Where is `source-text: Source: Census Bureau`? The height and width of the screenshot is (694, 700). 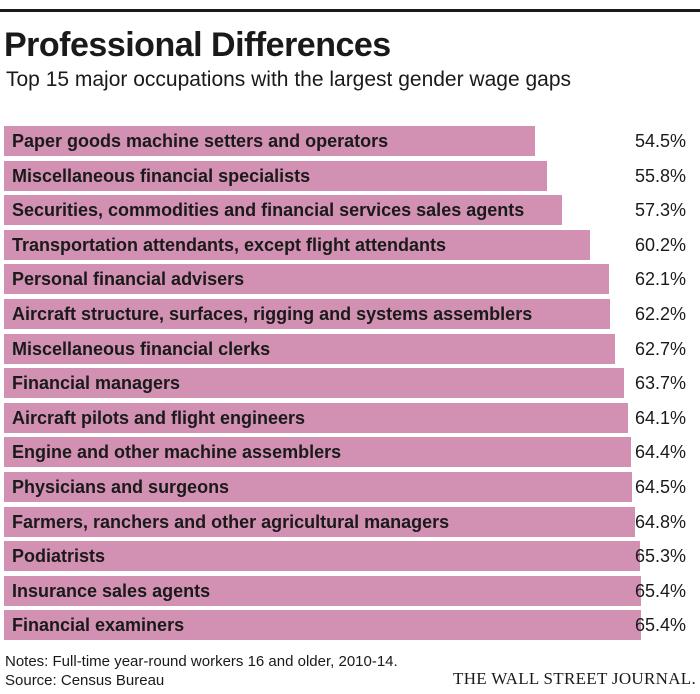 source-text: Source: Census Bureau is located at coordinates (85, 680).